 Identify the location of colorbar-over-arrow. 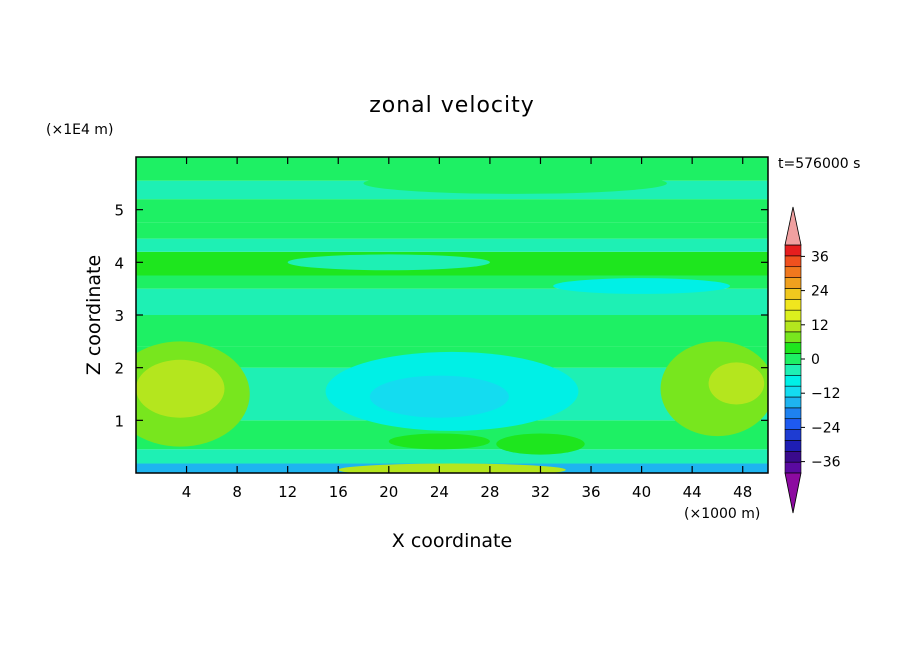
(793, 226).